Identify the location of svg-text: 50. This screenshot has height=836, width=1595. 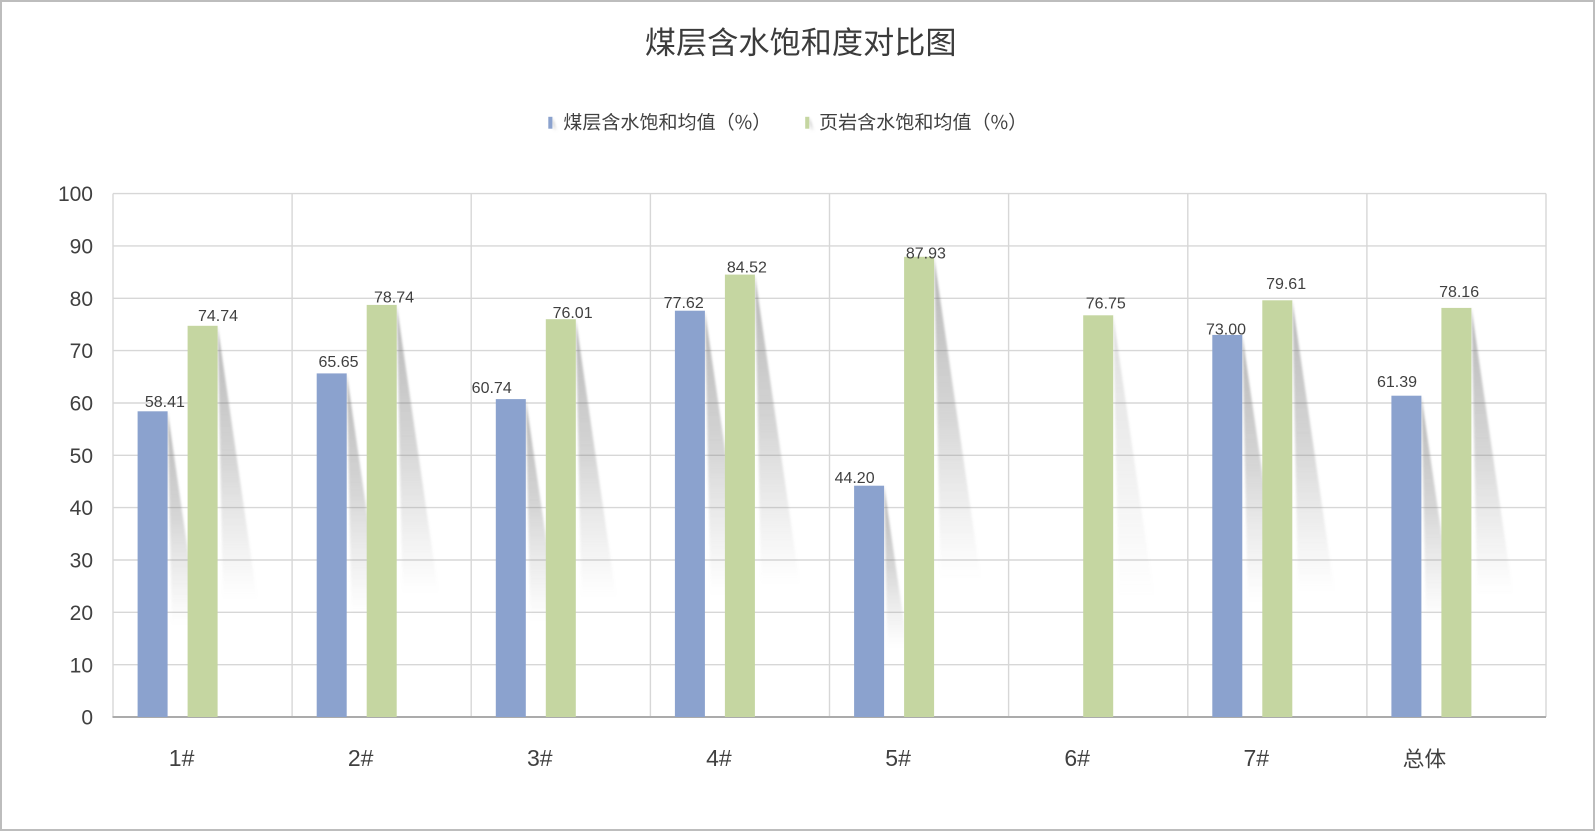
(81, 456).